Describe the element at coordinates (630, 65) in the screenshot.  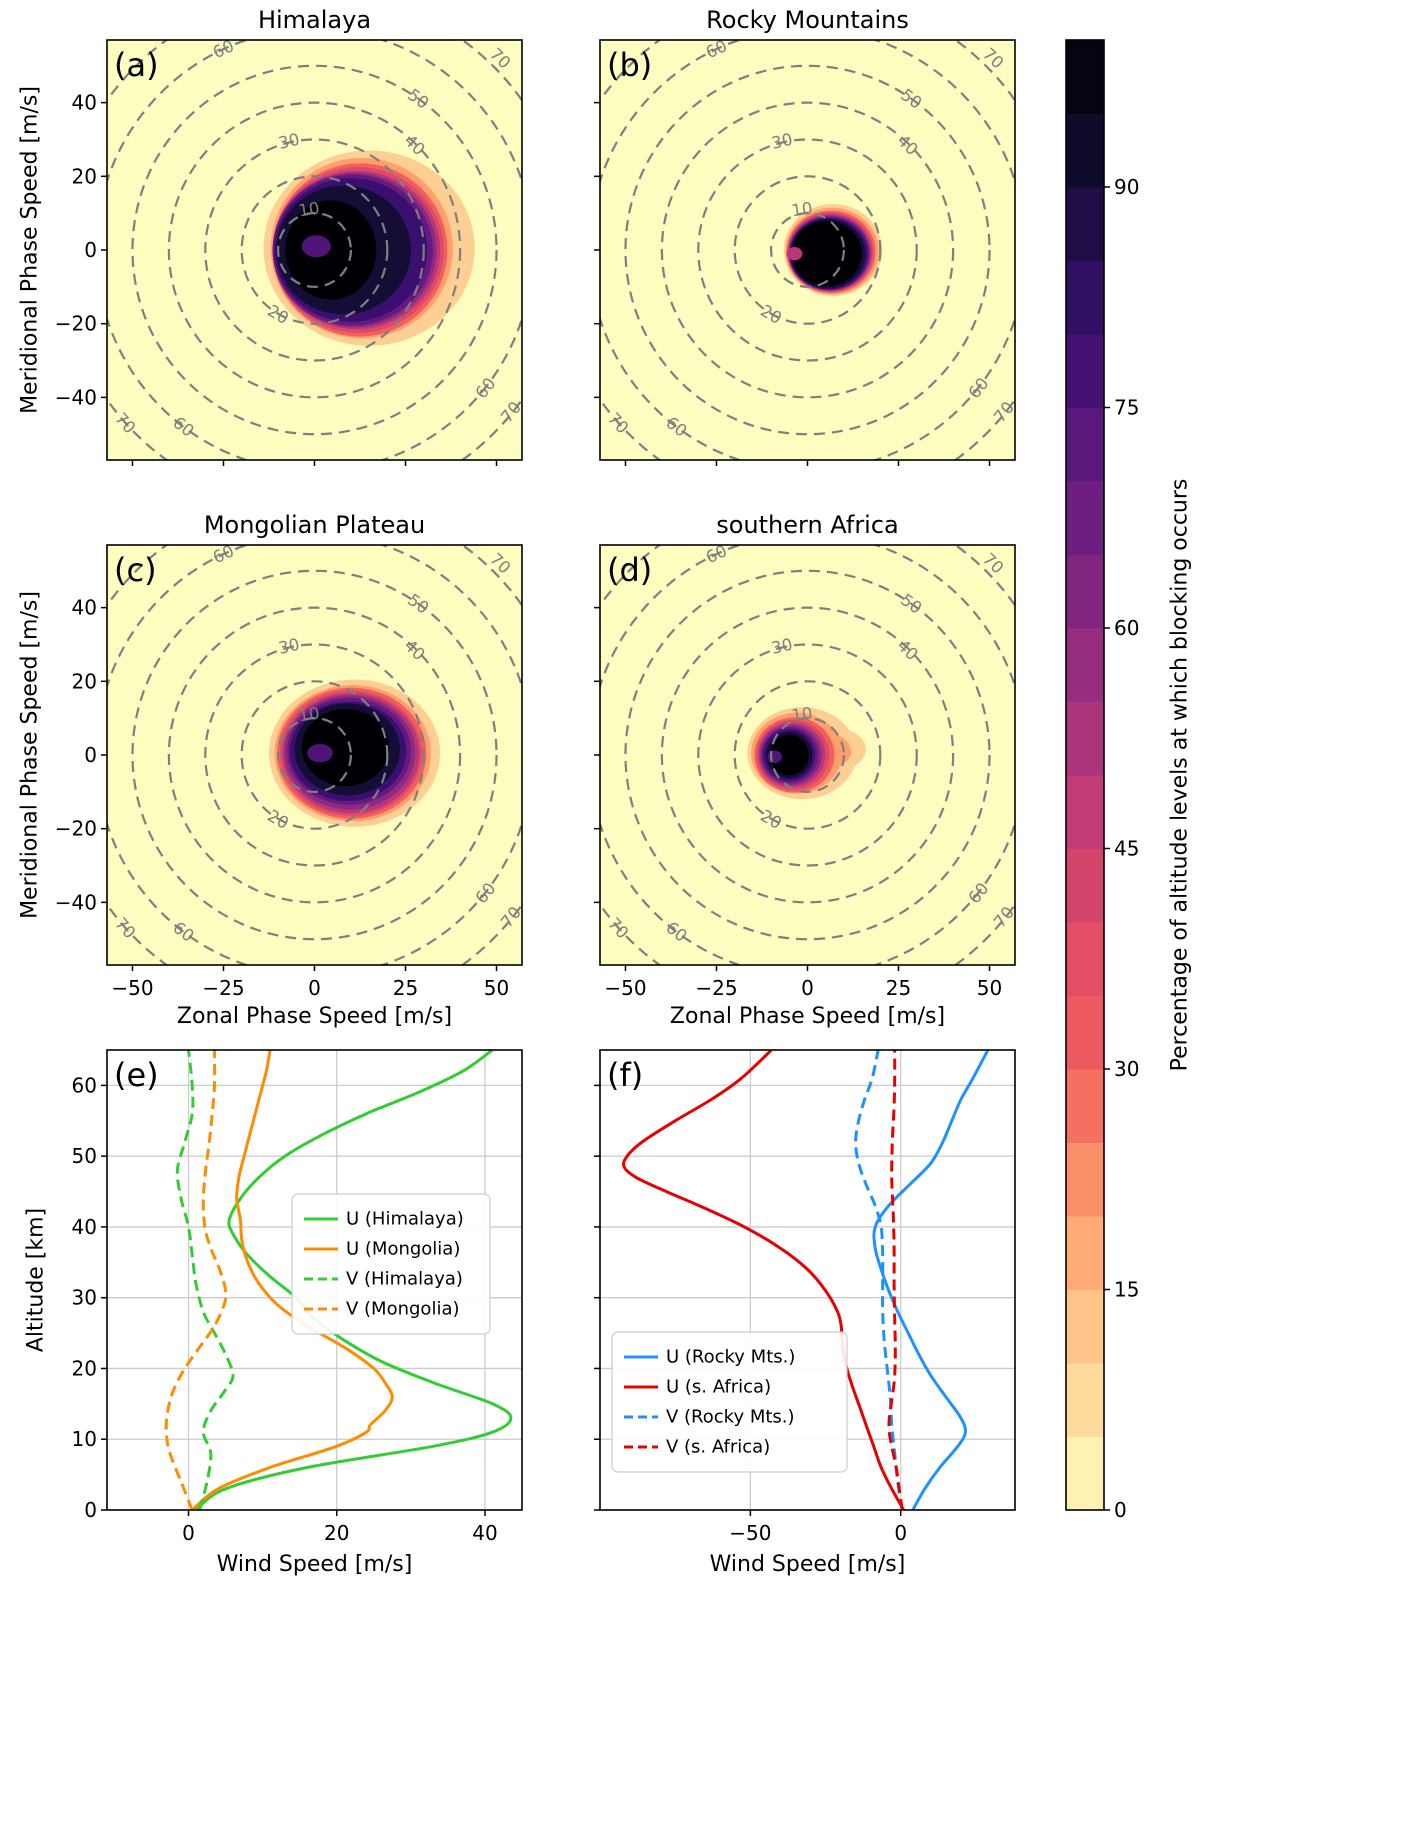
I see `panel-b-letter: (b)` at that location.